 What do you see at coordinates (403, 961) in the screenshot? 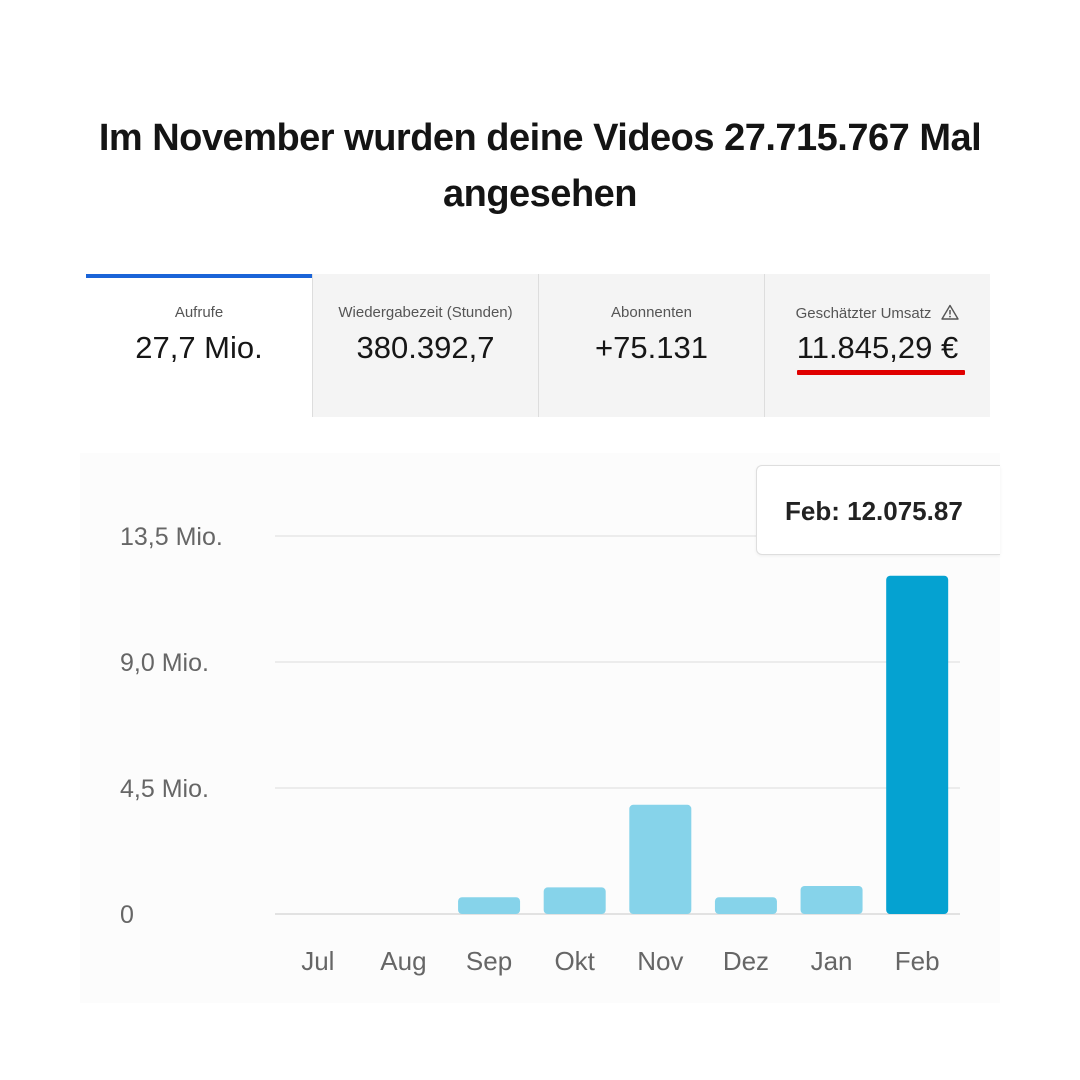
I see `x-tick-label: Aug` at bounding box center [403, 961].